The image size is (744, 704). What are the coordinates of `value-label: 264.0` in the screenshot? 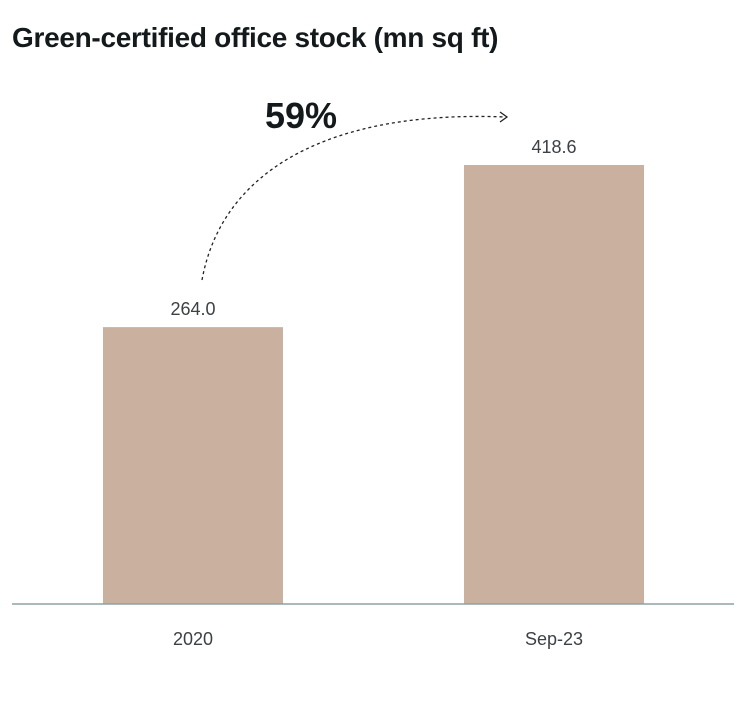 It's located at (192, 309).